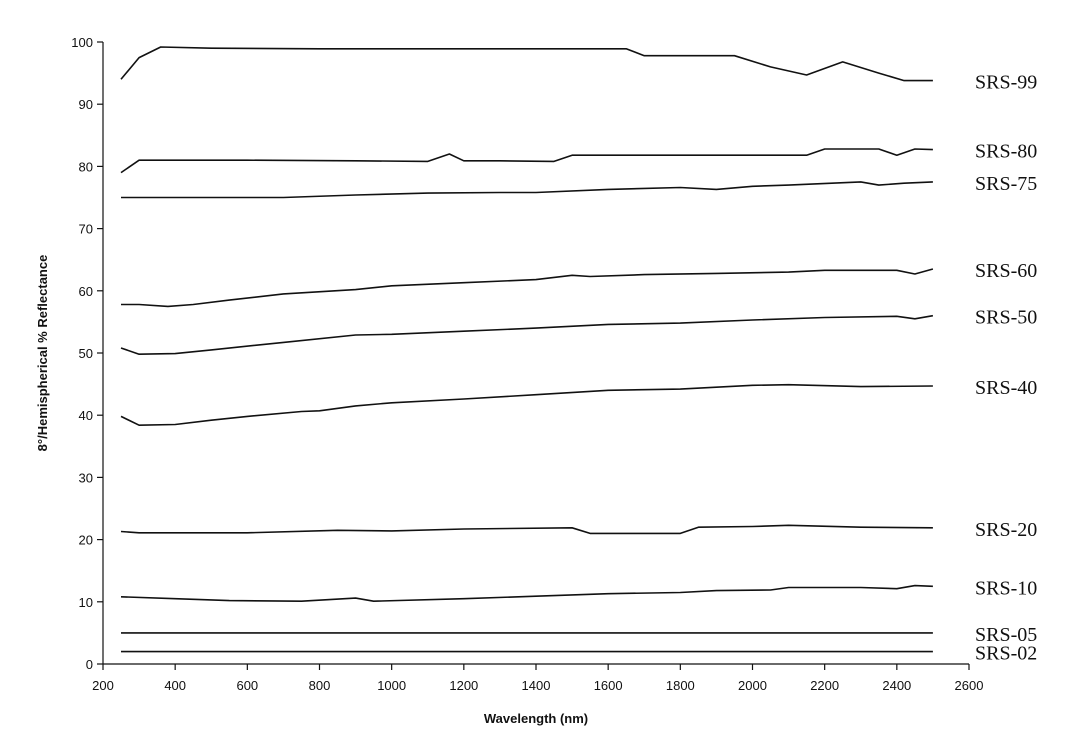  Describe the element at coordinates (824, 685) in the screenshot. I see `x-tick-label: 2200` at that location.